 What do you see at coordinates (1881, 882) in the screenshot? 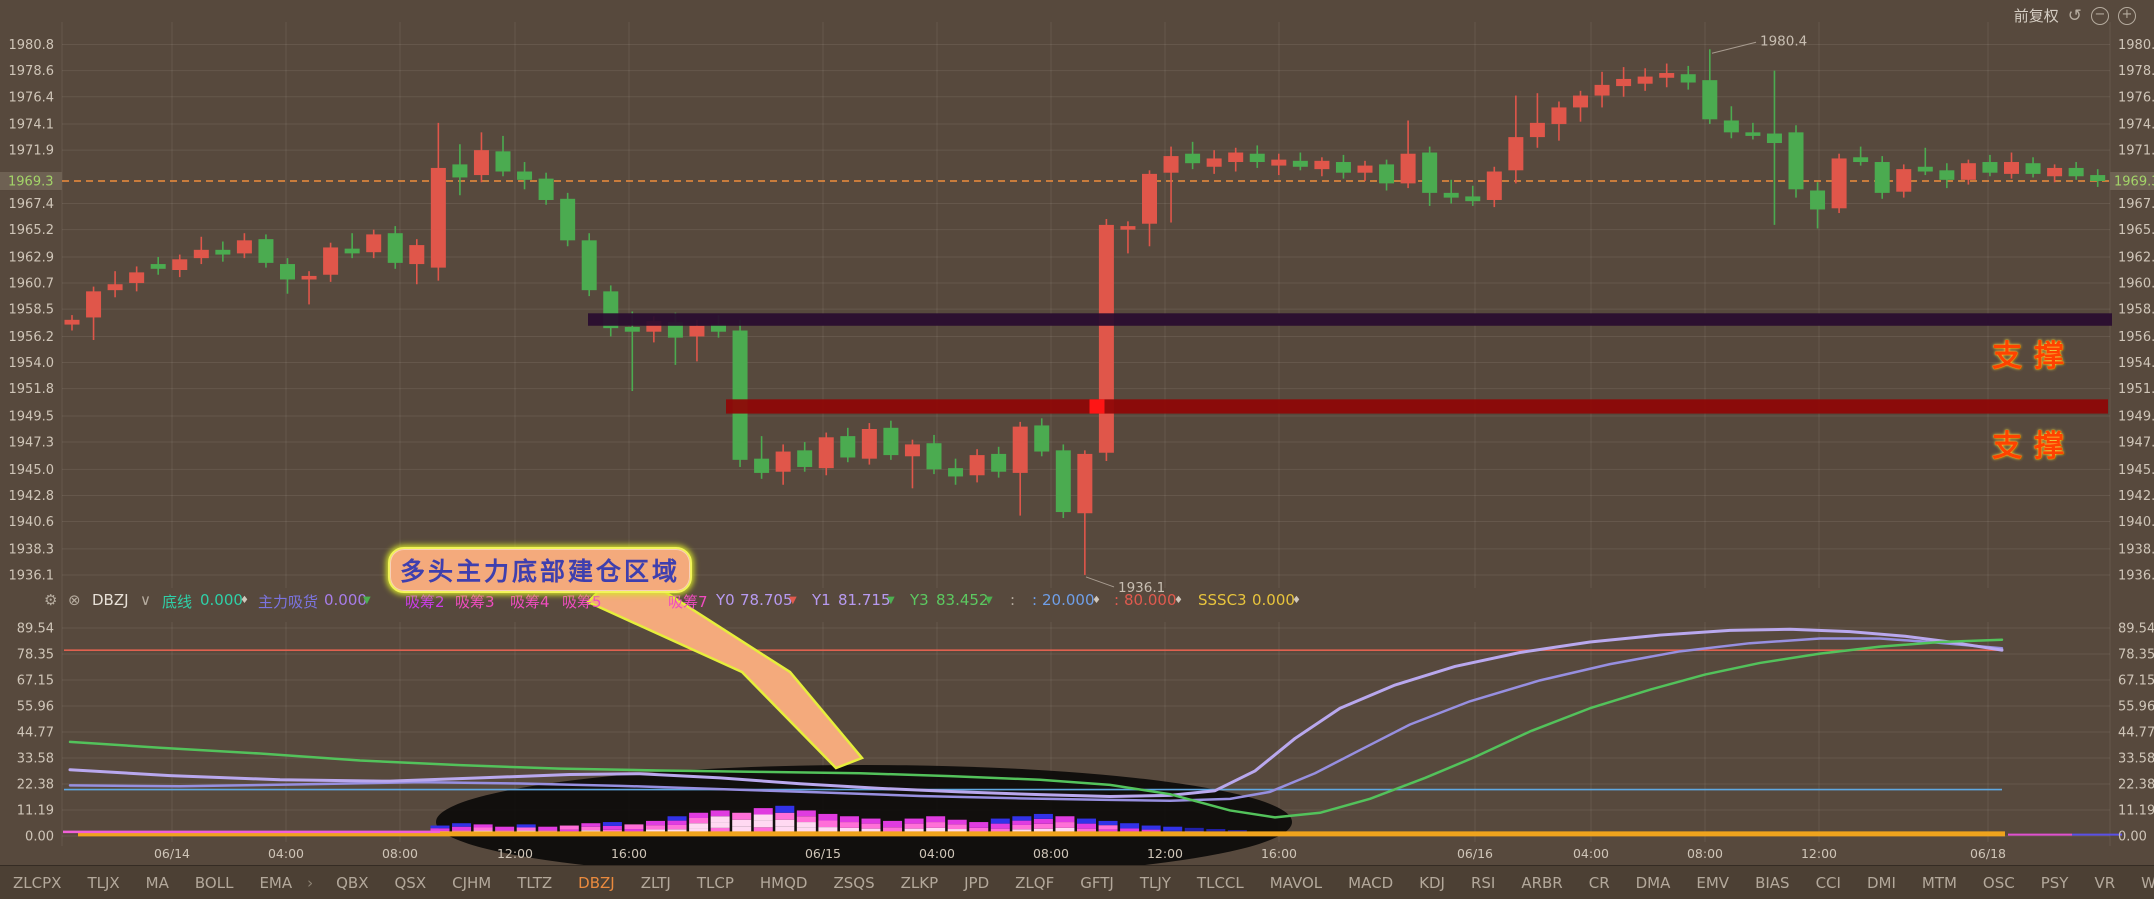
I see `toolbar-item-DMI: DMI` at bounding box center [1881, 882].